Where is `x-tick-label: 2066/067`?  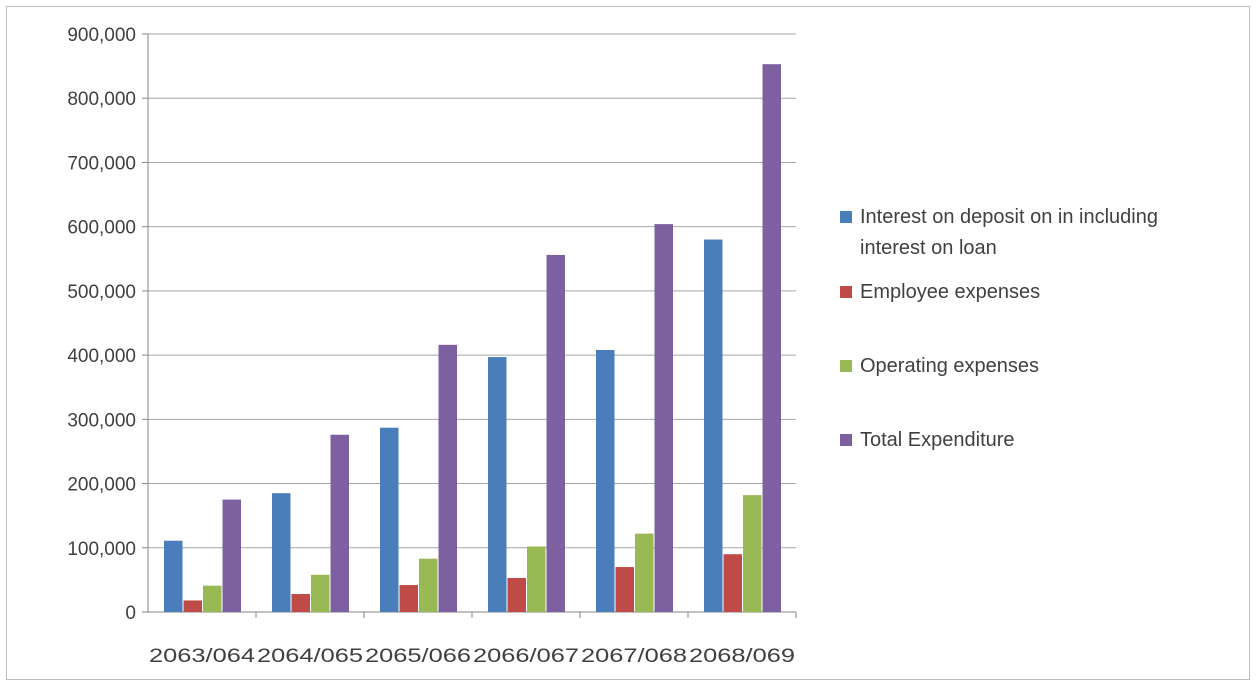 x-tick-label: 2066/067 is located at coordinates (526, 656).